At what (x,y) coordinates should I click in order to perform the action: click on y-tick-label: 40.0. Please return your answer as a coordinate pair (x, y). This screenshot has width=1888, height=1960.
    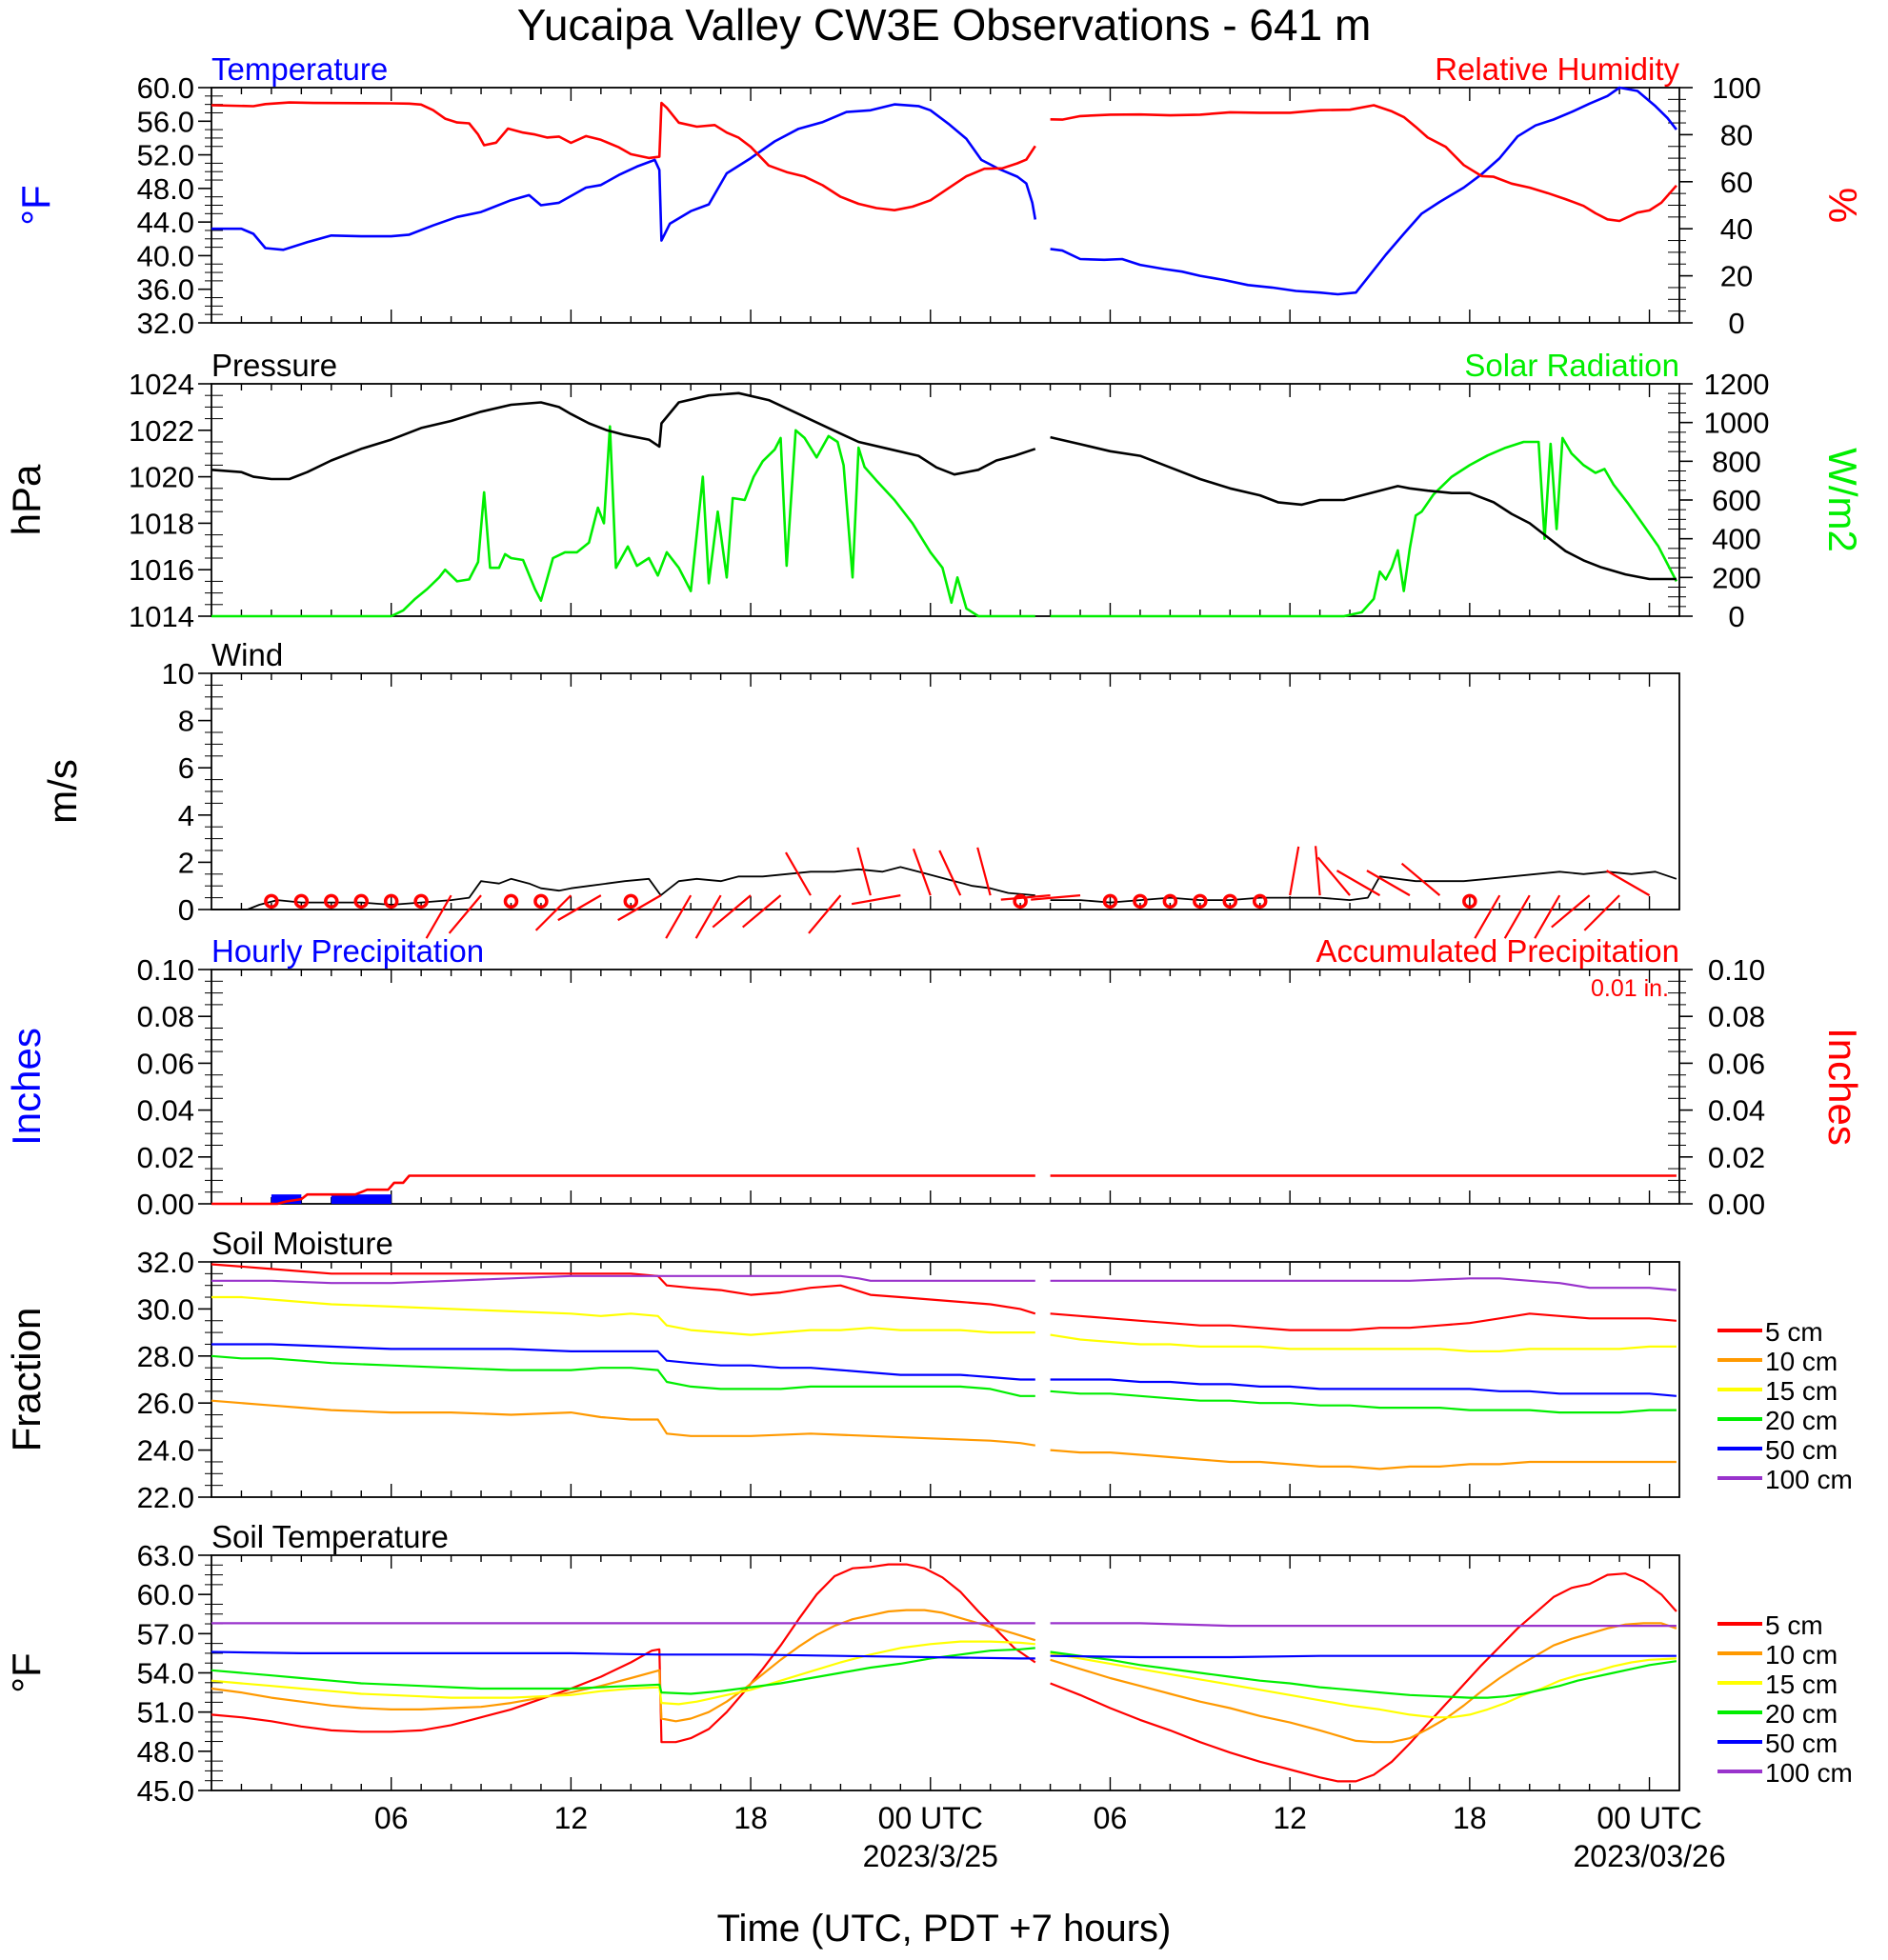
    Looking at the image, I should click on (165, 256).